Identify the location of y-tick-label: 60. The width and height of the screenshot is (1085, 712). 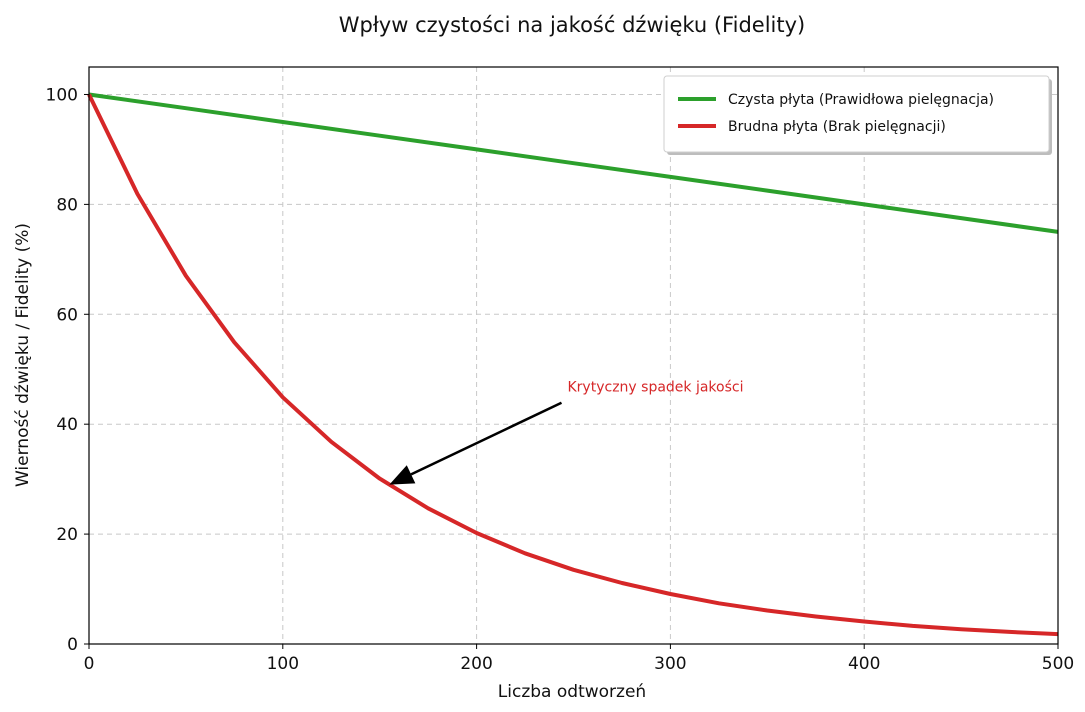
(67, 315).